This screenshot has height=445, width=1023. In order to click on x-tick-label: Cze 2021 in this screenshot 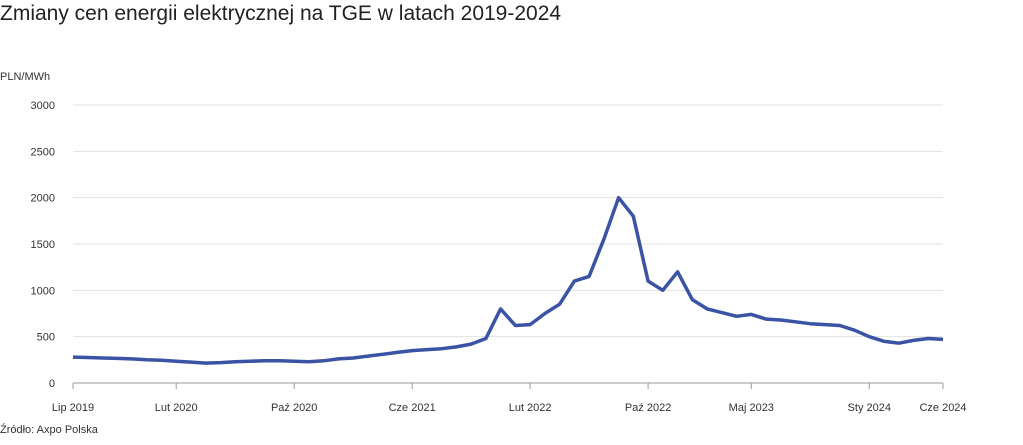, I will do `click(412, 408)`.